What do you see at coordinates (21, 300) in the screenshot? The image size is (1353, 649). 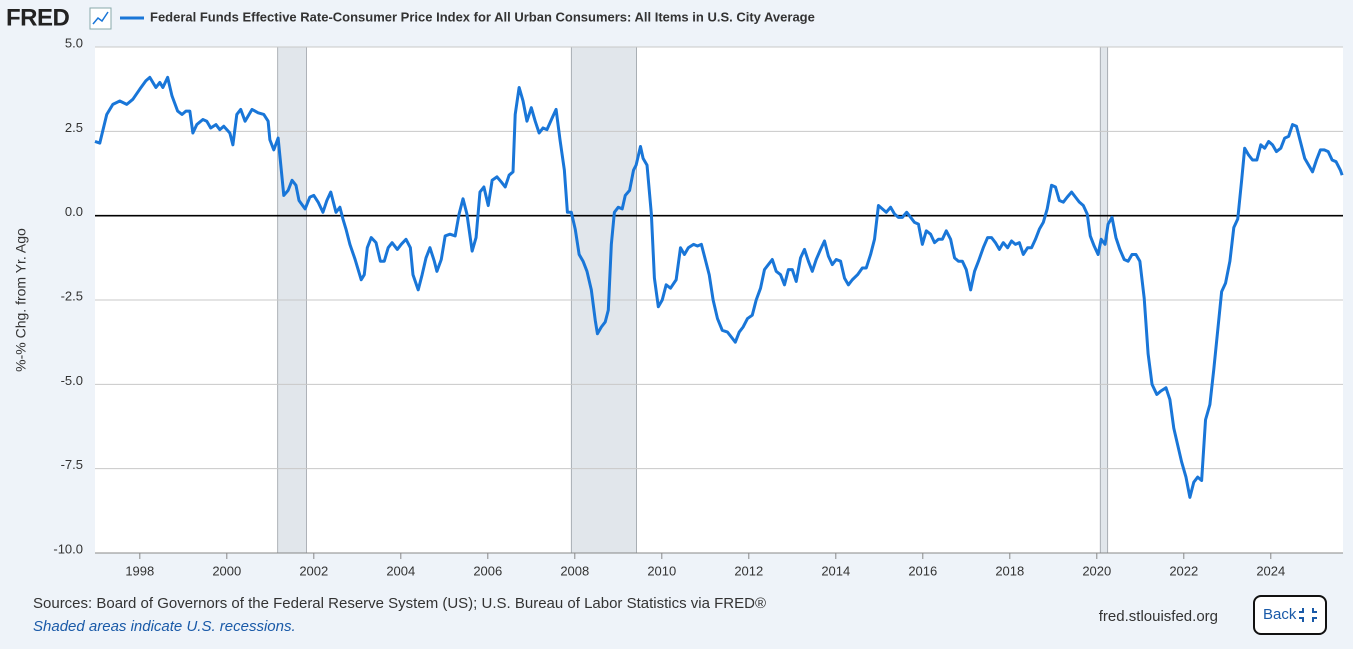 I see `y-axis-label: %-% Chg. from Yr. Ago` at bounding box center [21, 300].